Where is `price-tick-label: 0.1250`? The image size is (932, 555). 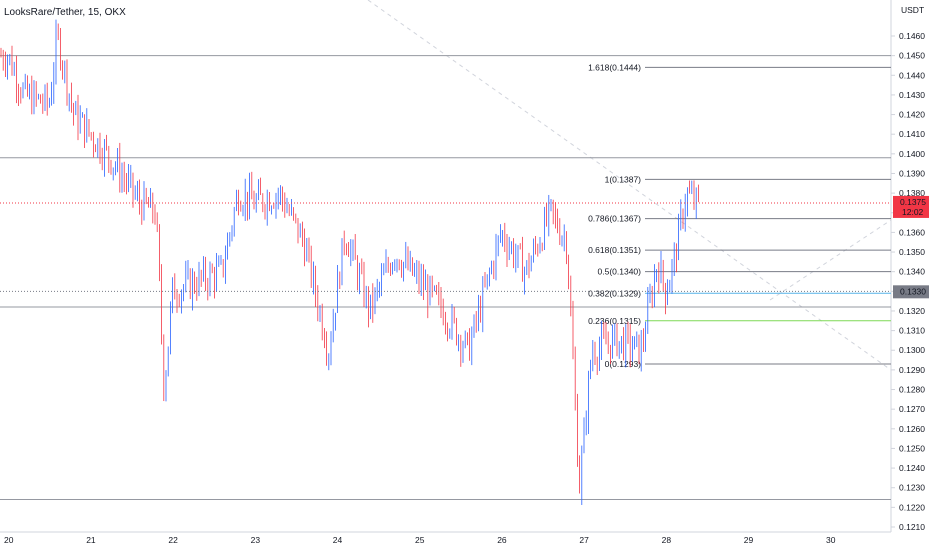 price-tick-label: 0.1250 is located at coordinates (912, 448).